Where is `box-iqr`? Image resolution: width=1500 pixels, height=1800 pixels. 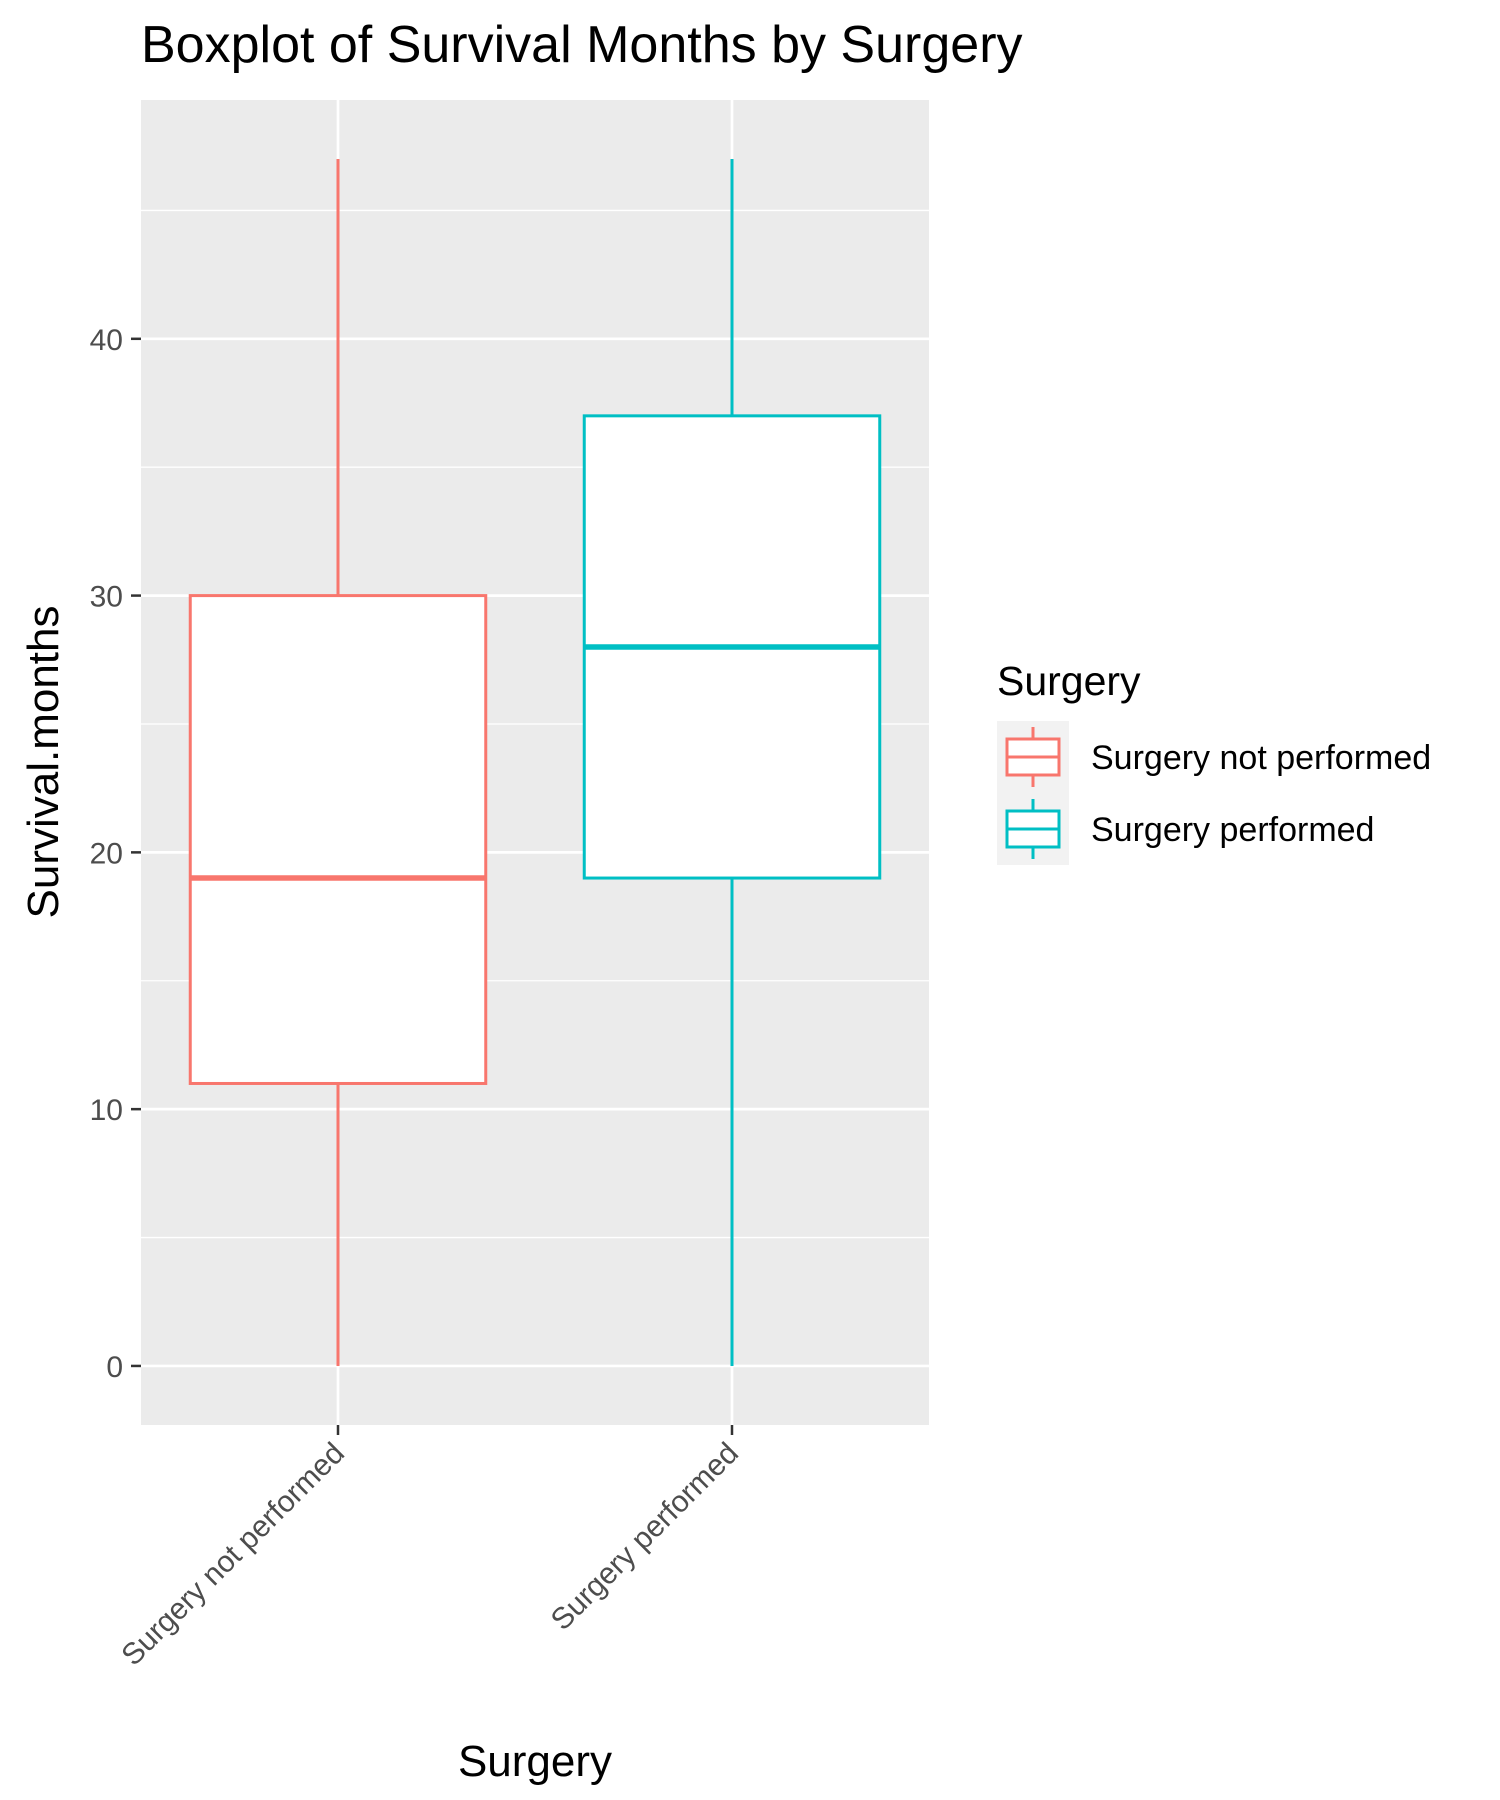 box-iqr is located at coordinates (338, 839).